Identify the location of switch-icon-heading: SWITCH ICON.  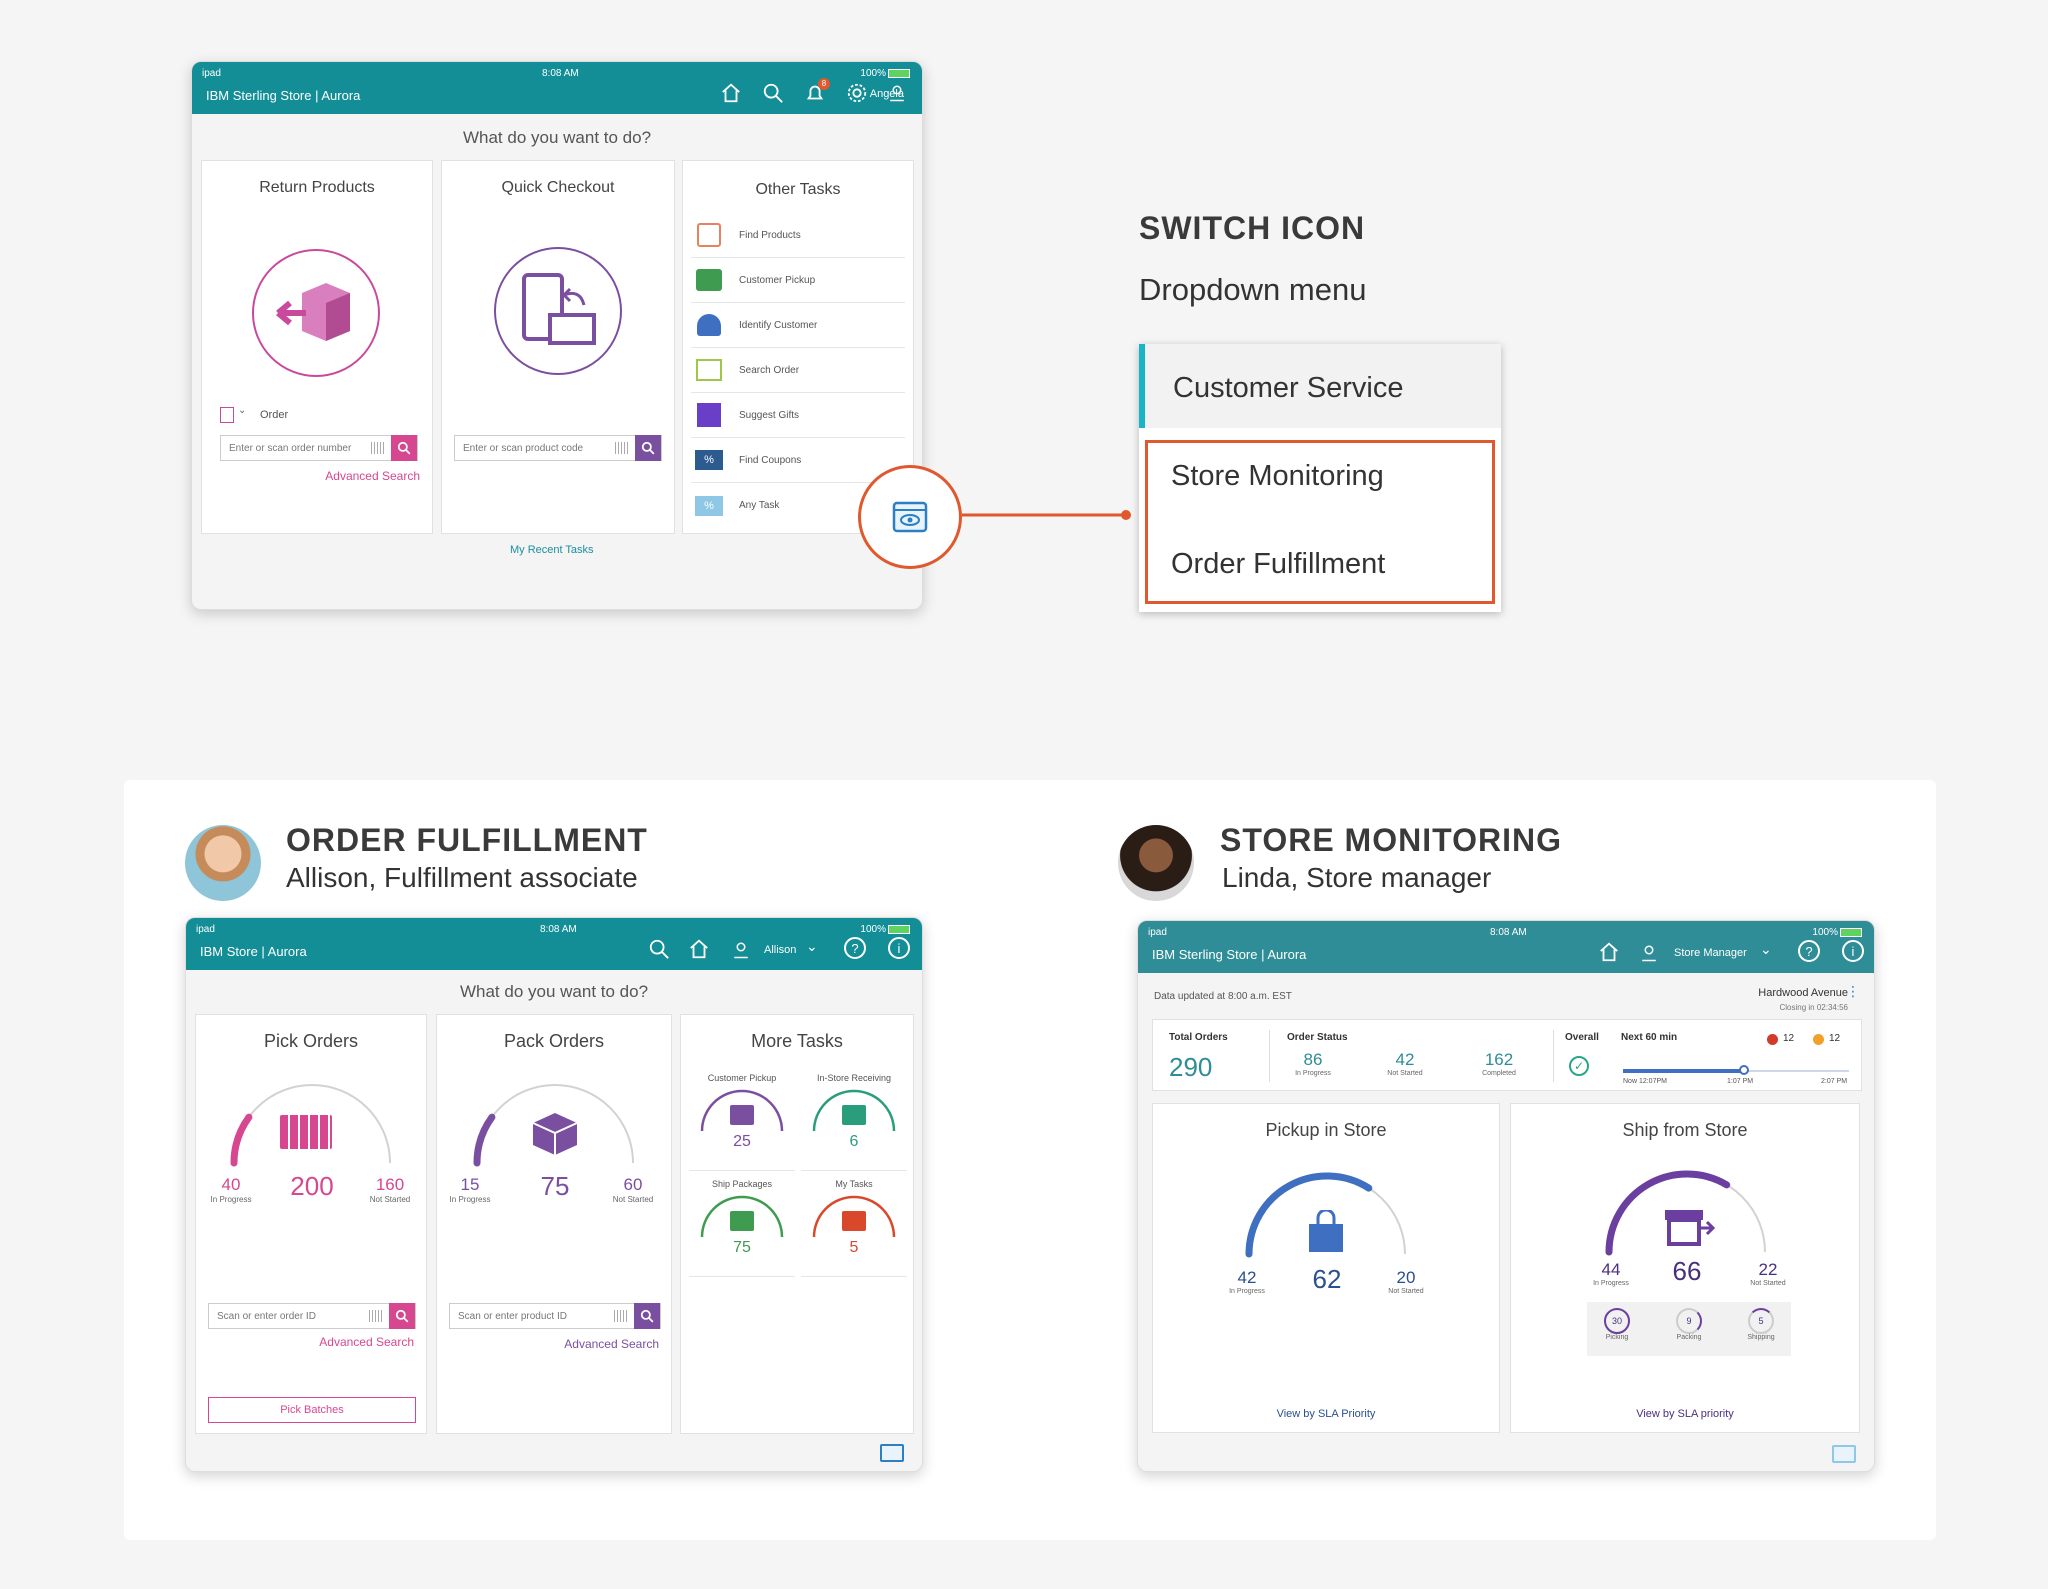
(1252, 228).